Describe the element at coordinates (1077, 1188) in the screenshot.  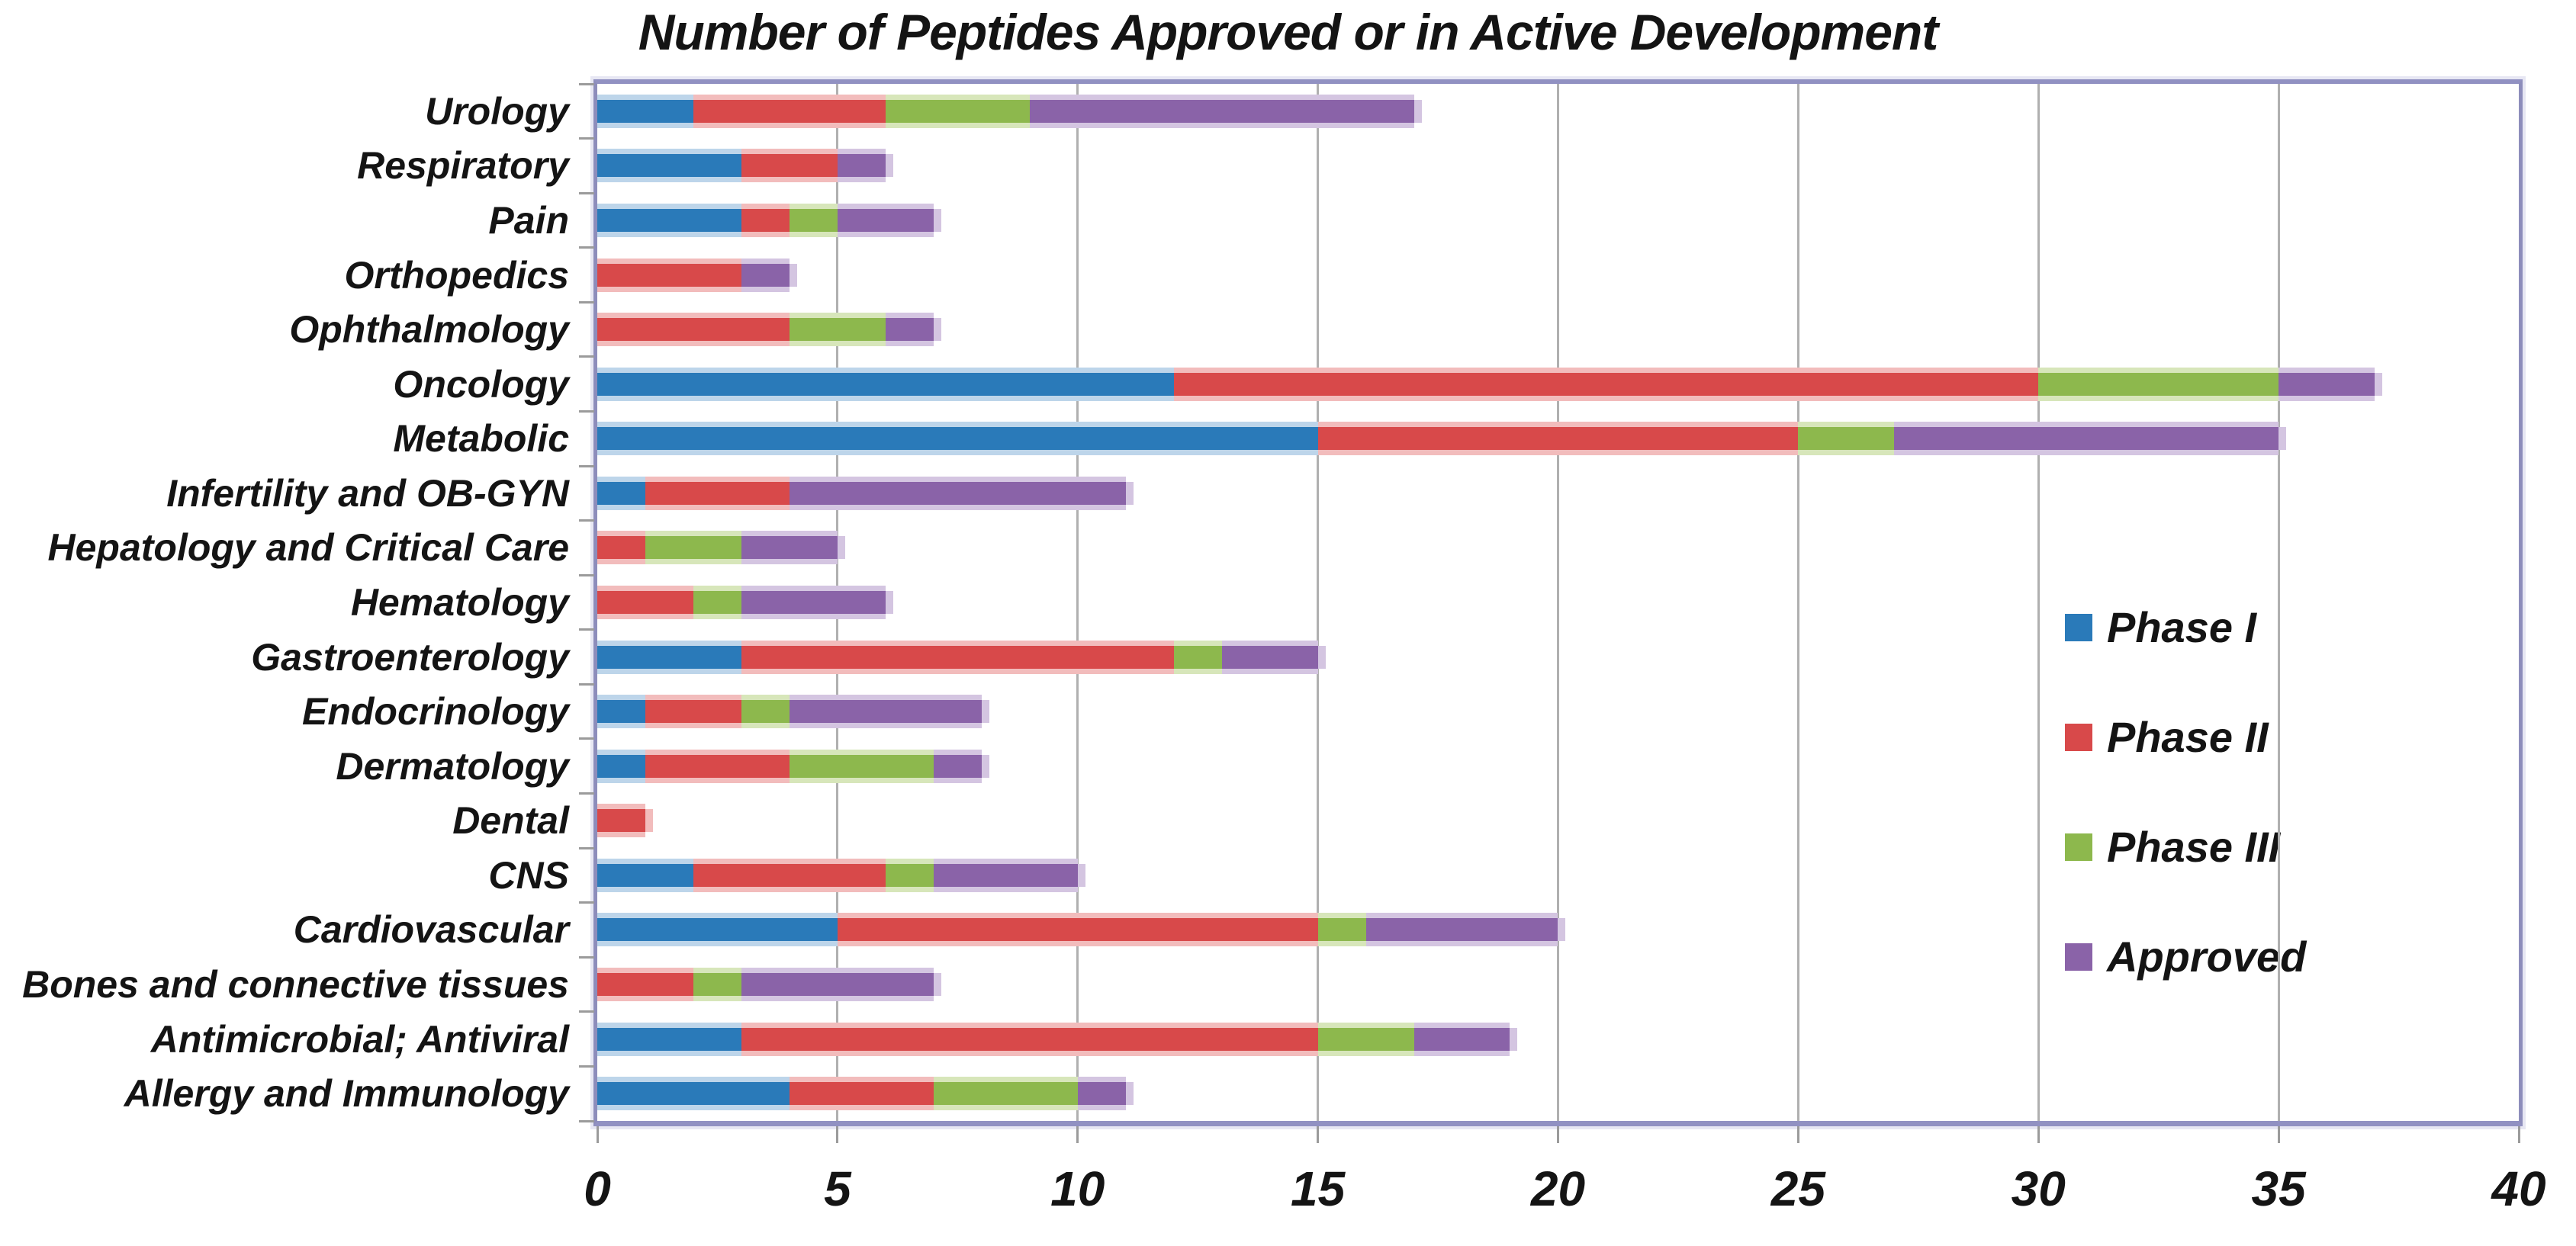
I see `x-axis-label: 10` at that location.